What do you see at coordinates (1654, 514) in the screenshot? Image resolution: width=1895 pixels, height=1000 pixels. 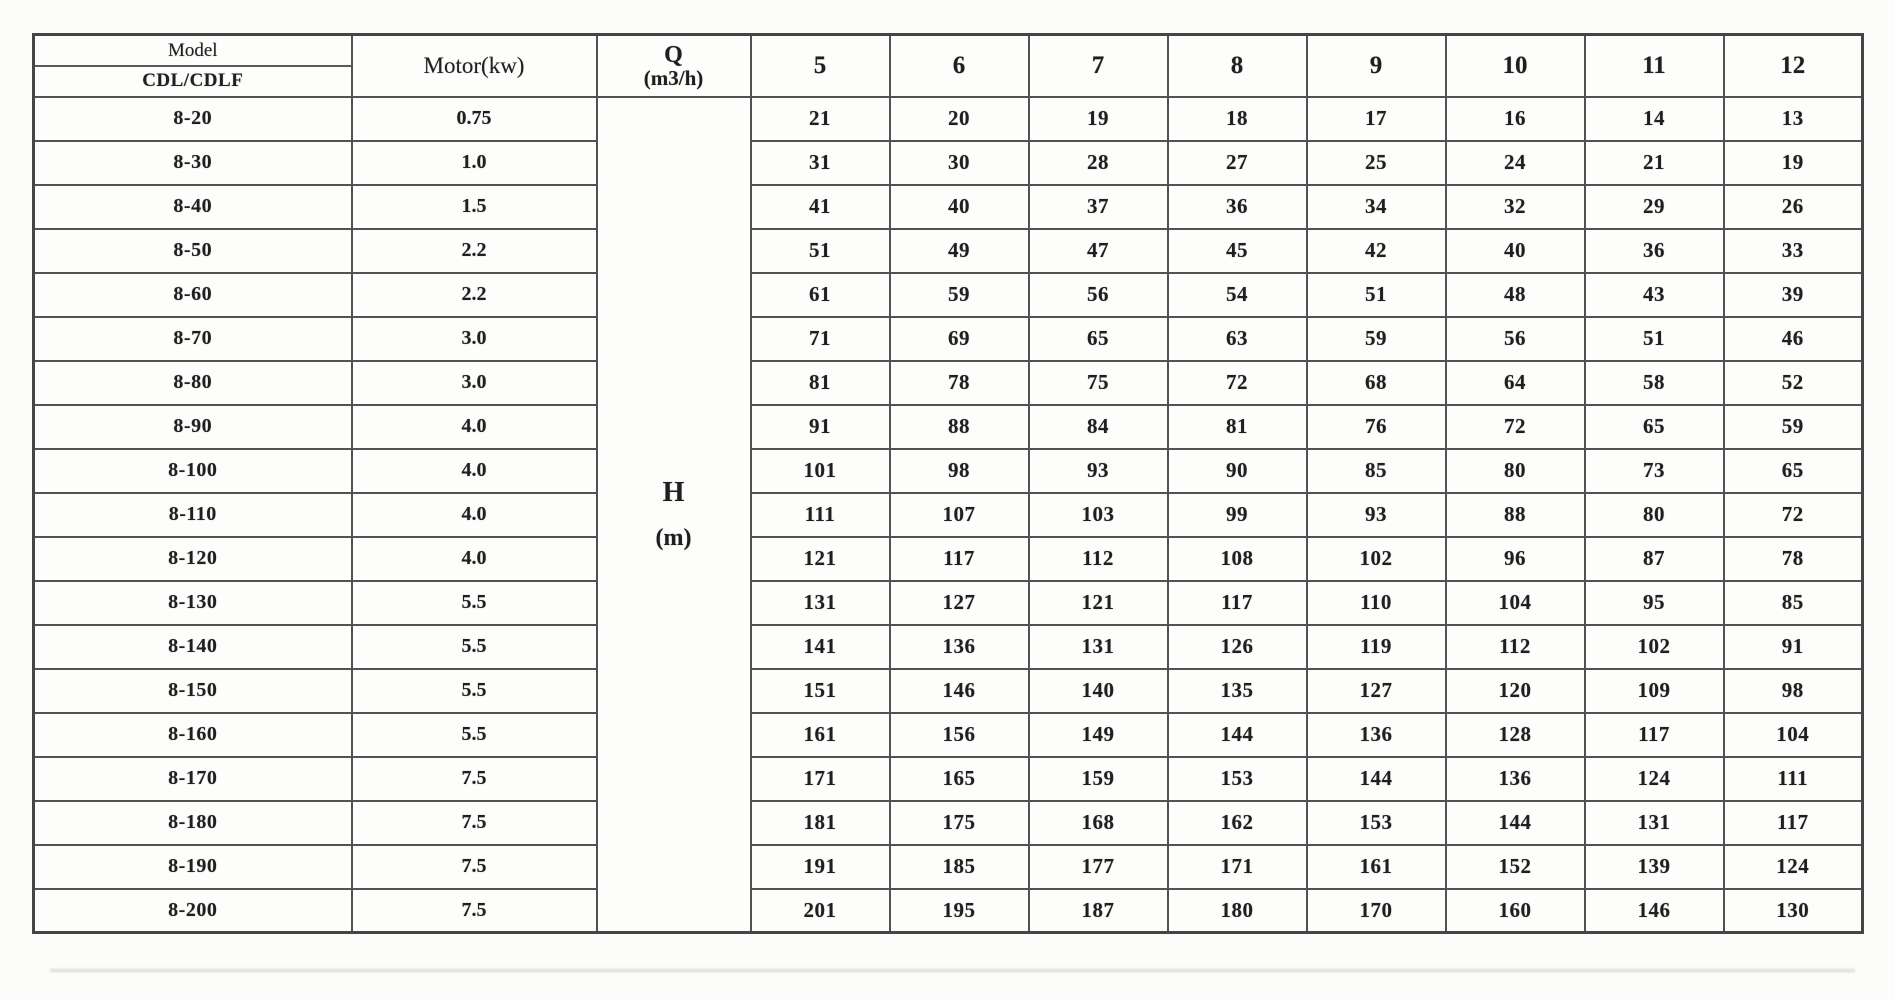 I see `head-value-cell: 80` at bounding box center [1654, 514].